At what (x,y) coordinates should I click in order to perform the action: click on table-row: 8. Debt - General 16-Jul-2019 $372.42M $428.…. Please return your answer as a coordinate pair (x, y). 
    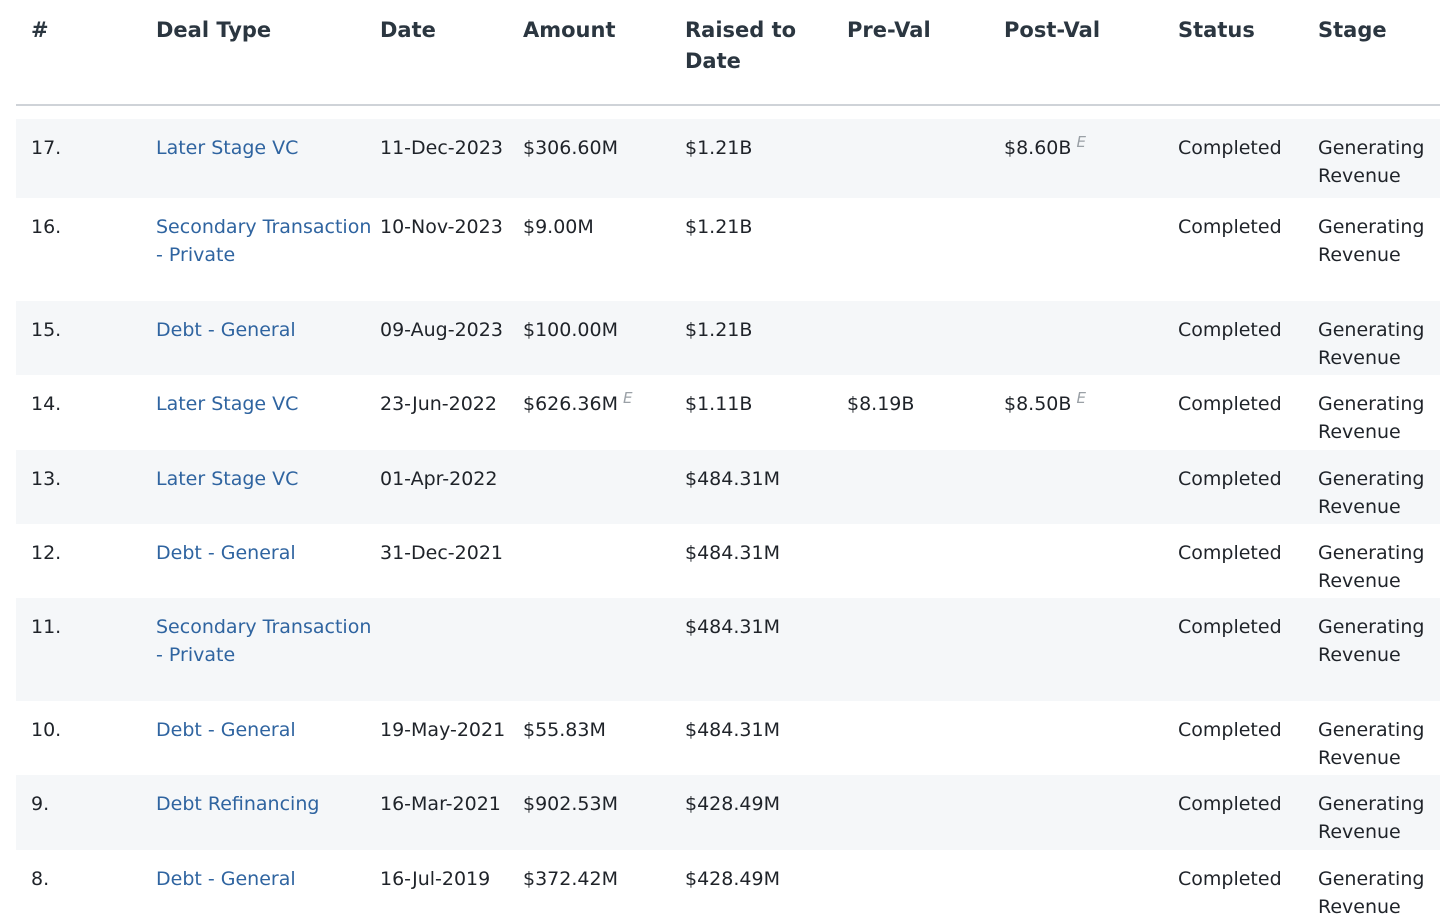
    Looking at the image, I should click on (728, 885).